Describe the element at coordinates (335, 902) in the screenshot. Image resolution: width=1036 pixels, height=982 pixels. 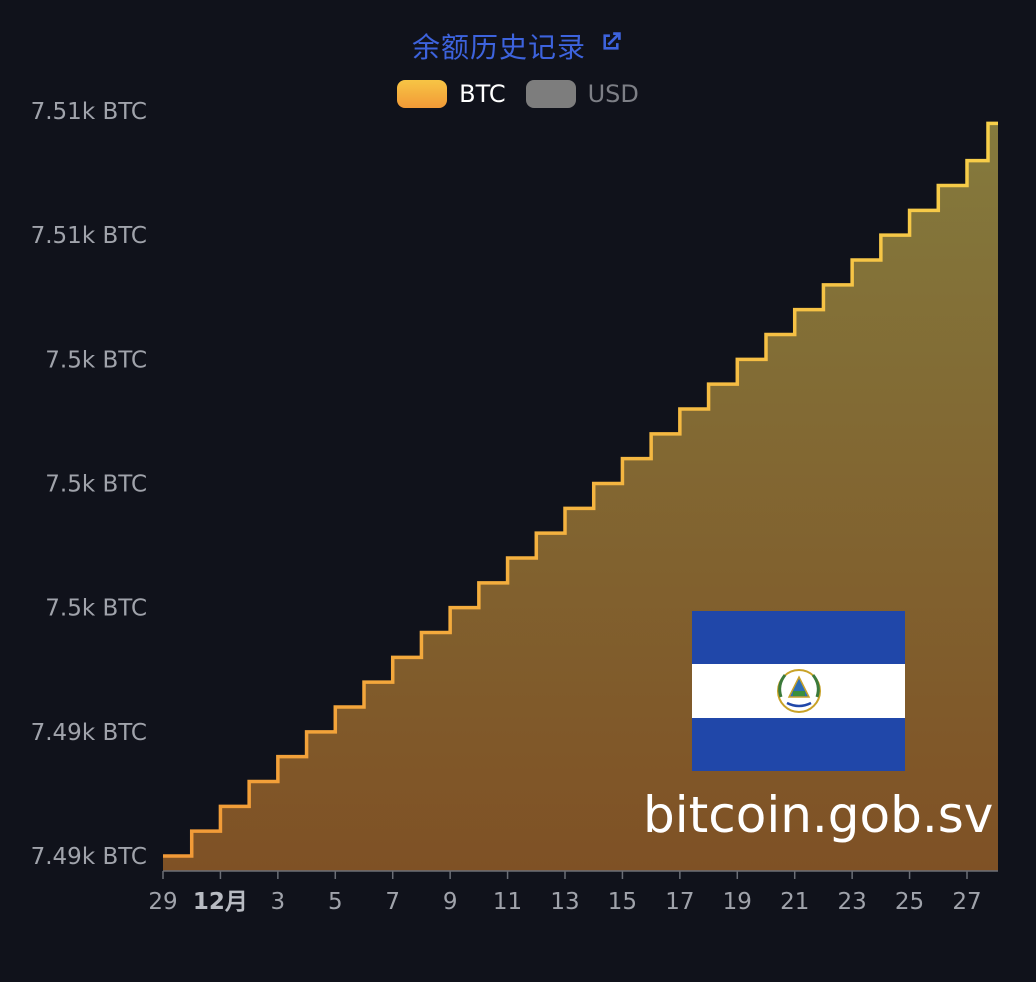
I see `x-tick-label: 5` at that location.